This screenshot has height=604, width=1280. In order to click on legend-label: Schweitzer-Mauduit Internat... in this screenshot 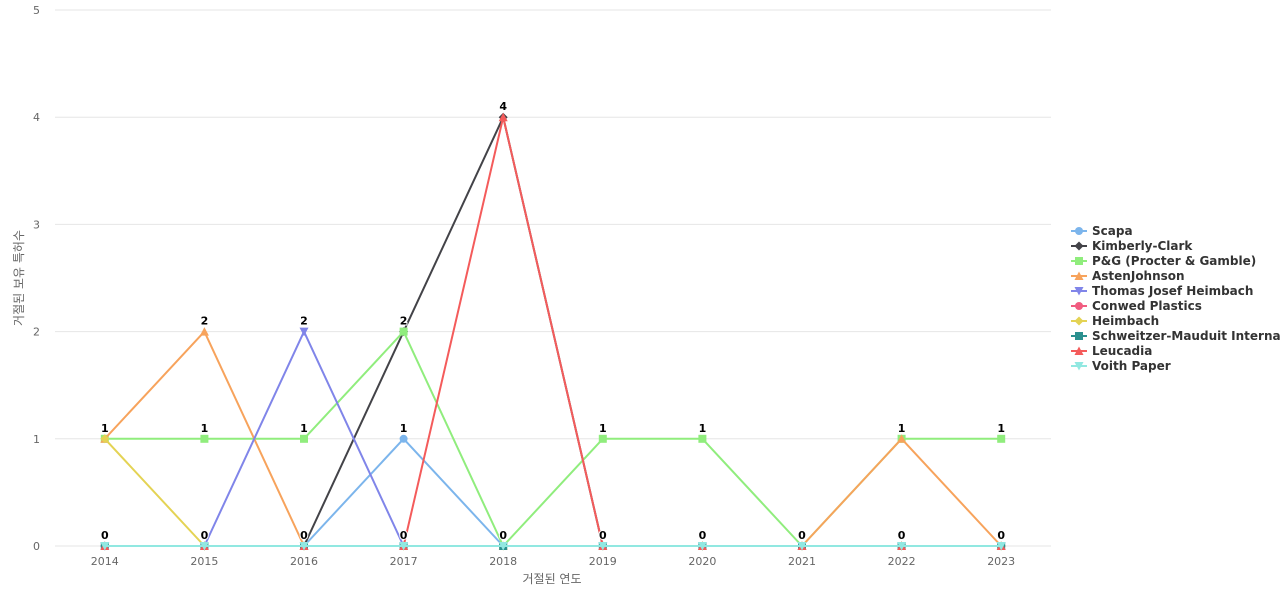, I will do `click(1186, 336)`.